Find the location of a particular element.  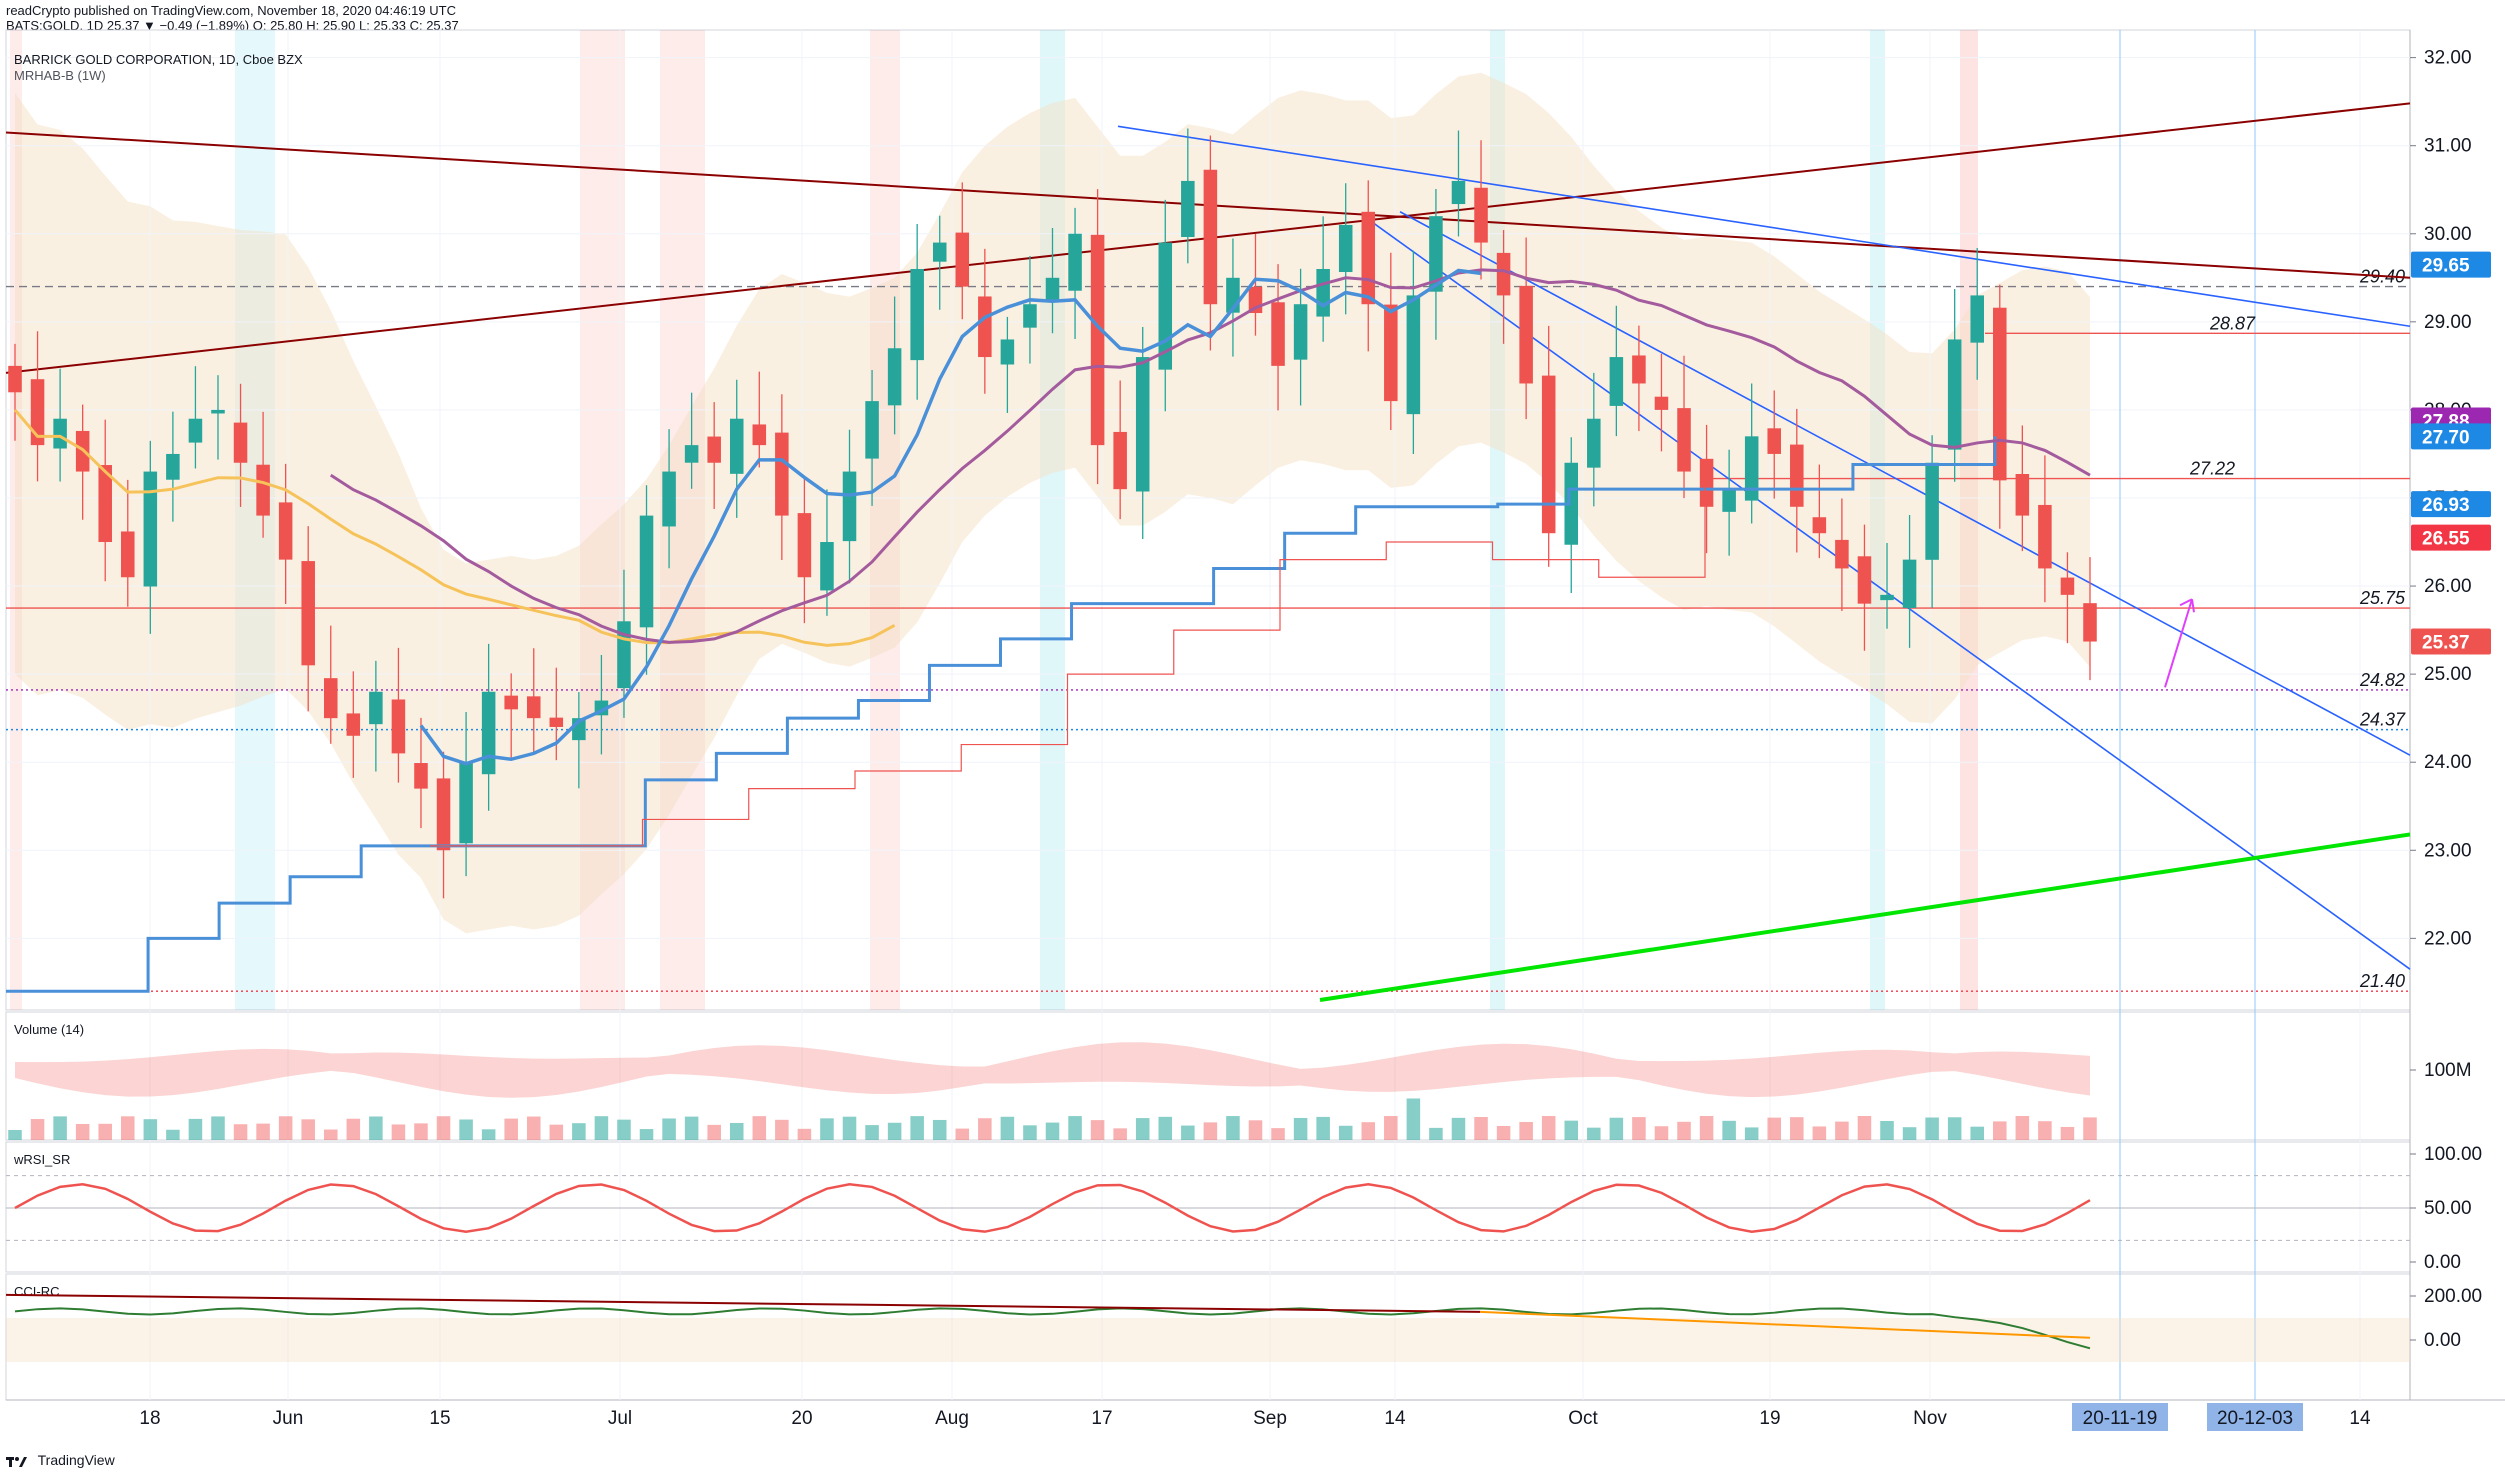

price-badge-label: 26.93 is located at coordinates (2446, 505).